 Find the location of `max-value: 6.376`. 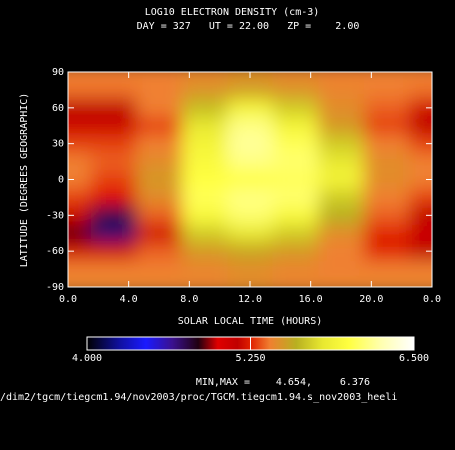

max-value: 6.376 is located at coordinates (355, 382).